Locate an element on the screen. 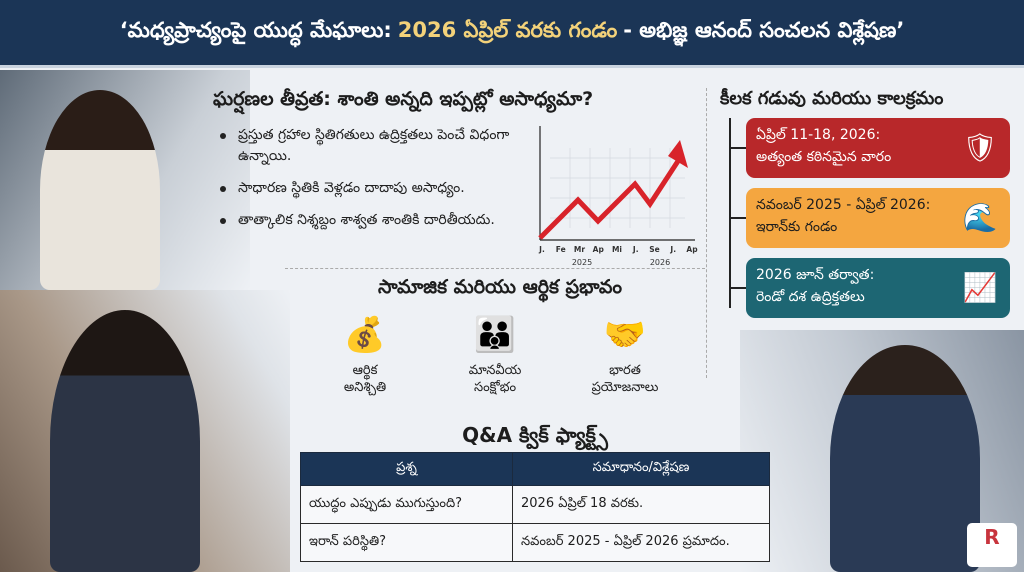 The image size is (1024, 572). family-icon: 👪 is located at coordinates (495, 335).